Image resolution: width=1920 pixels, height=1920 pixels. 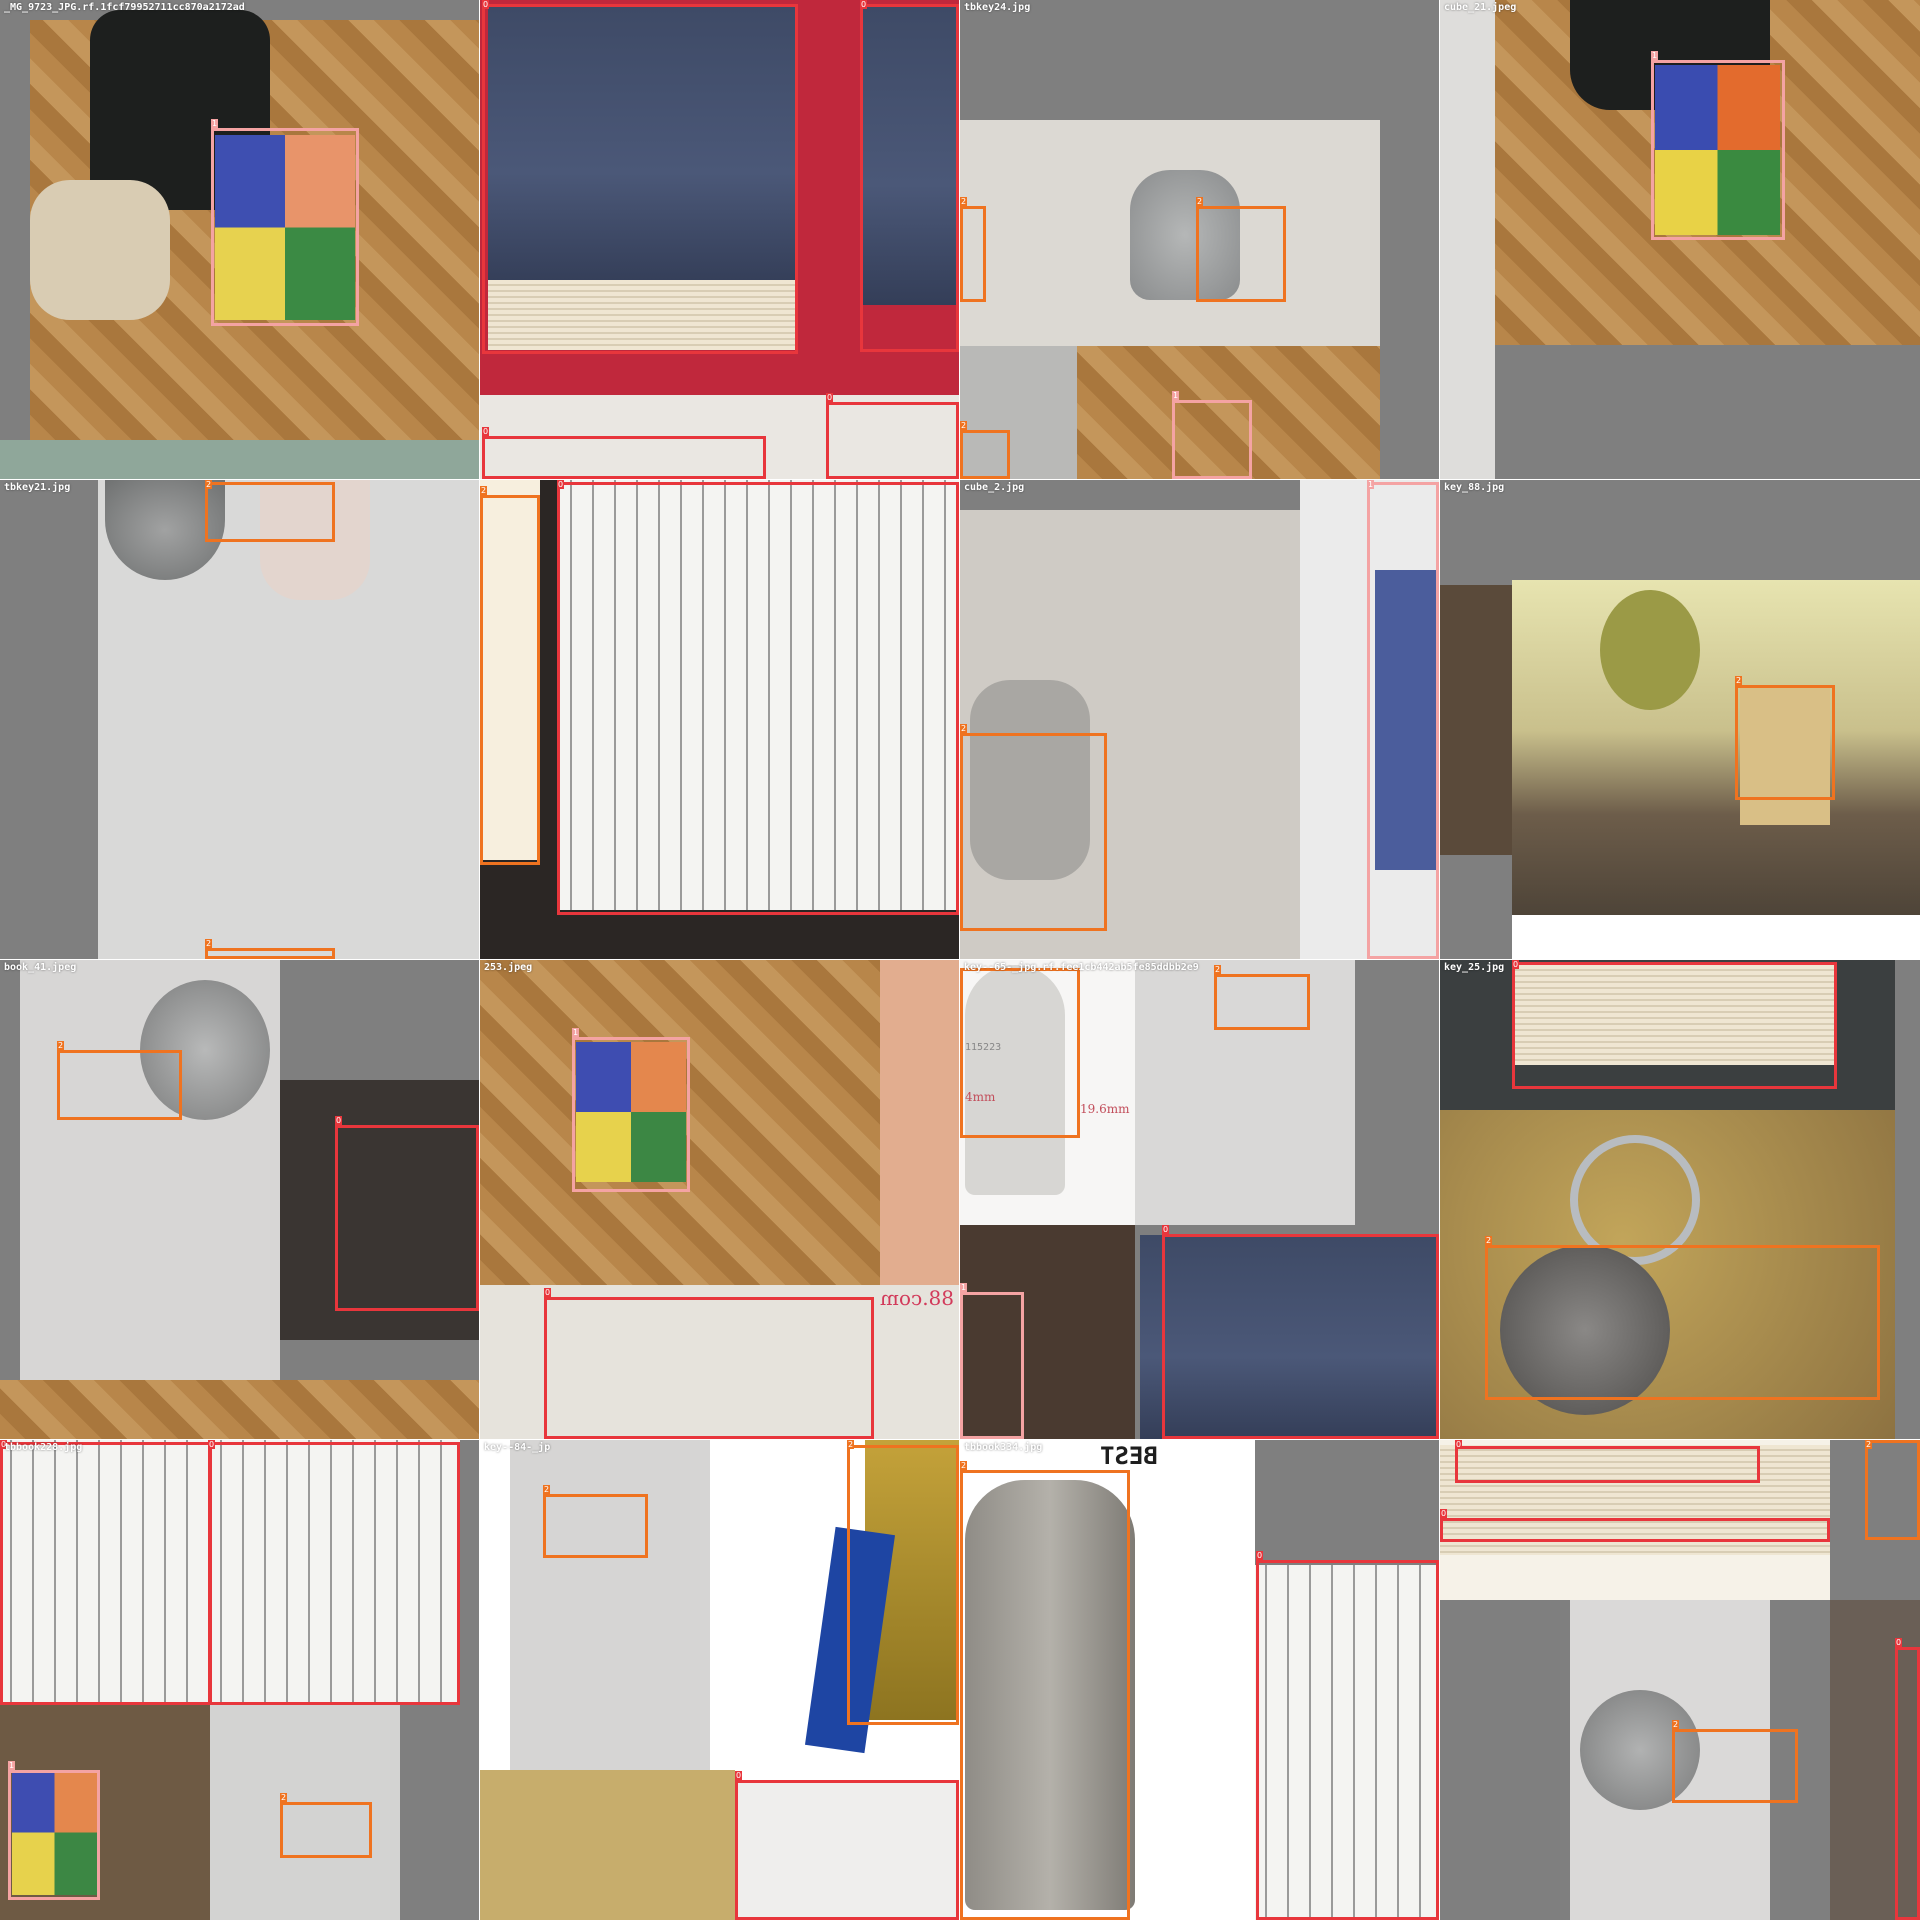 What do you see at coordinates (997, 8) in the screenshot?
I see `tile-filename: tbkey24.jpg` at bounding box center [997, 8].